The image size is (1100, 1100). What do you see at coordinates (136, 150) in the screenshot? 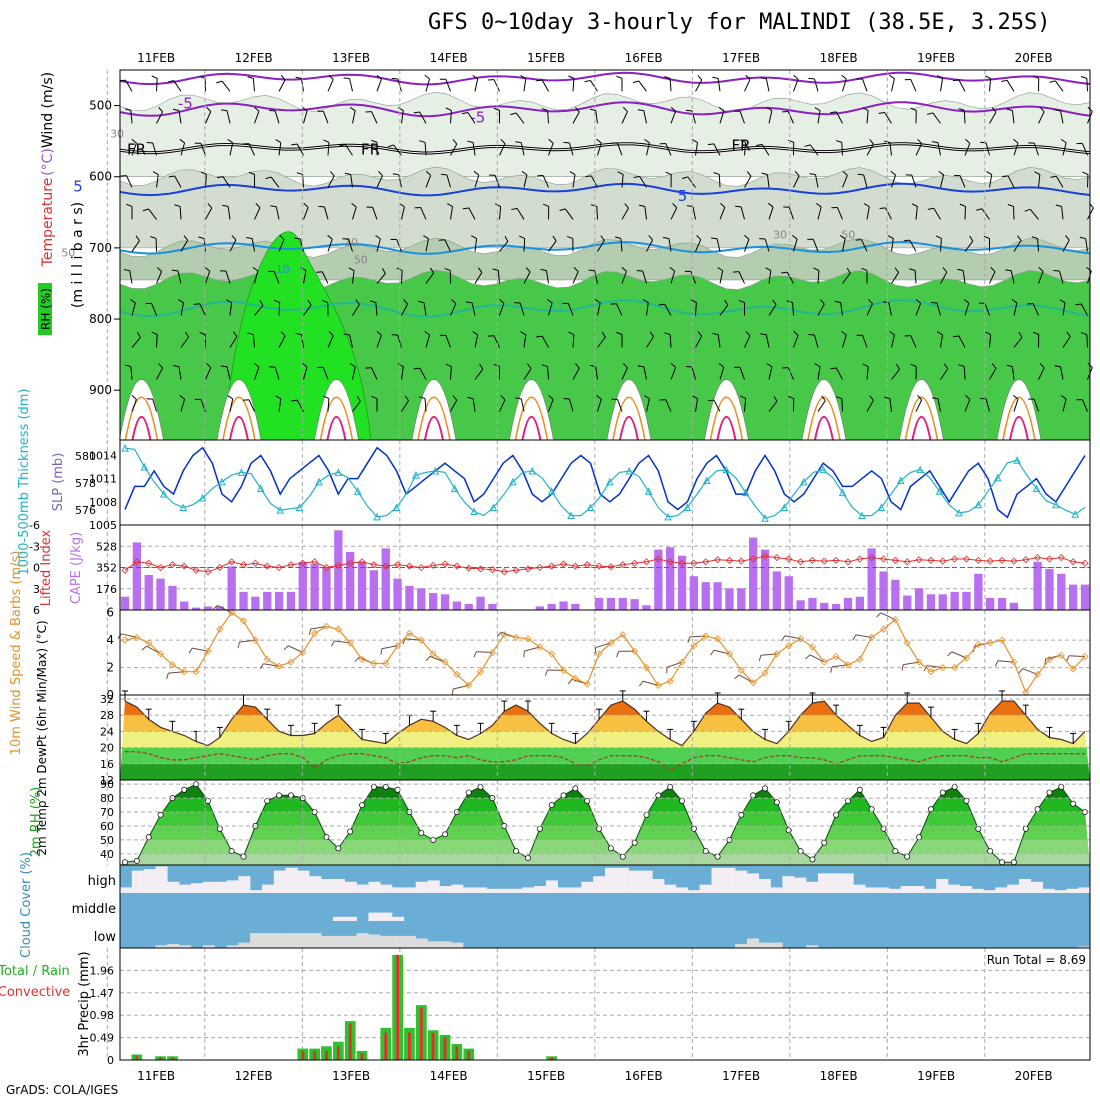
I see `contour-label: FR` at bounding box center [136, 150].